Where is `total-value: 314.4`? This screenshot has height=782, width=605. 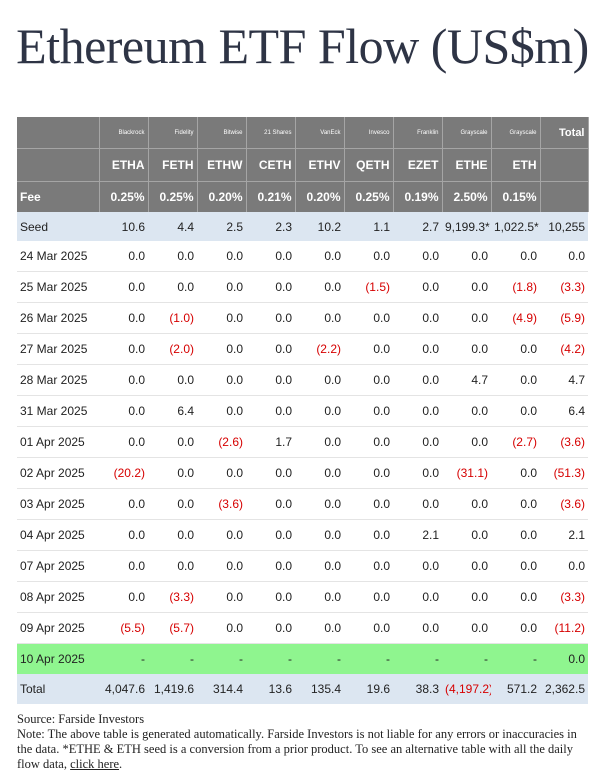
total-value: 314.4 is located at coordinates (221, 689).